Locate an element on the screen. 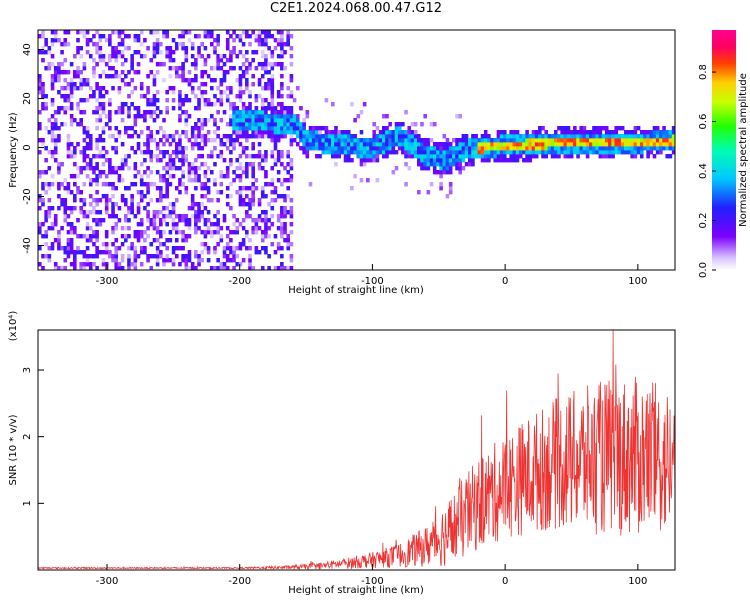 The width and height of the screenshot is (750, 600). snr-y-label: SNR (10 * v/v) is located at coordinates (13, 449).